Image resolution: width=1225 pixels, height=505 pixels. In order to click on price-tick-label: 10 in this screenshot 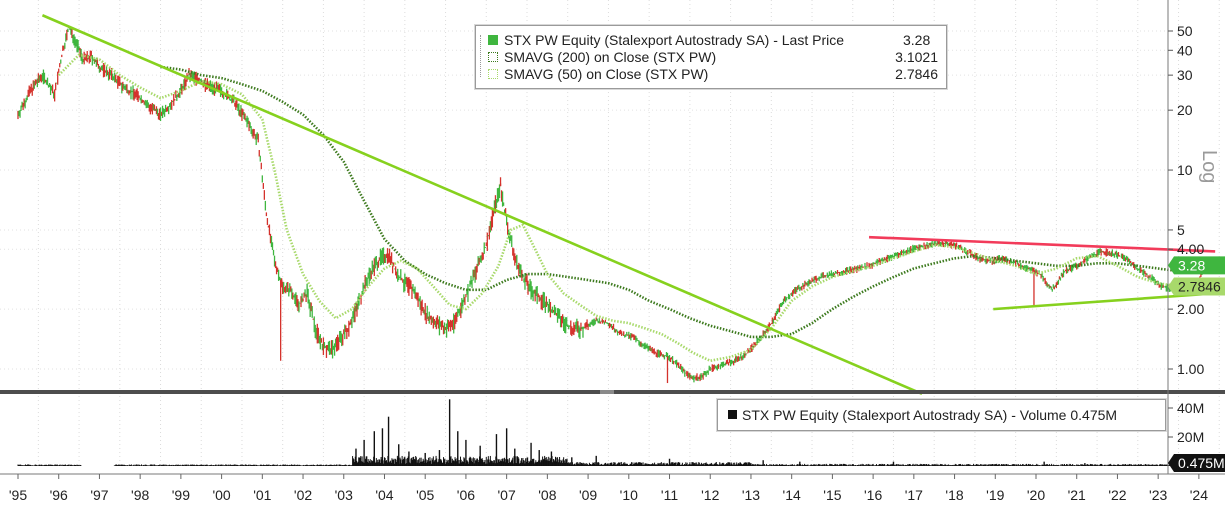, I will do `click(1185, 170)`.